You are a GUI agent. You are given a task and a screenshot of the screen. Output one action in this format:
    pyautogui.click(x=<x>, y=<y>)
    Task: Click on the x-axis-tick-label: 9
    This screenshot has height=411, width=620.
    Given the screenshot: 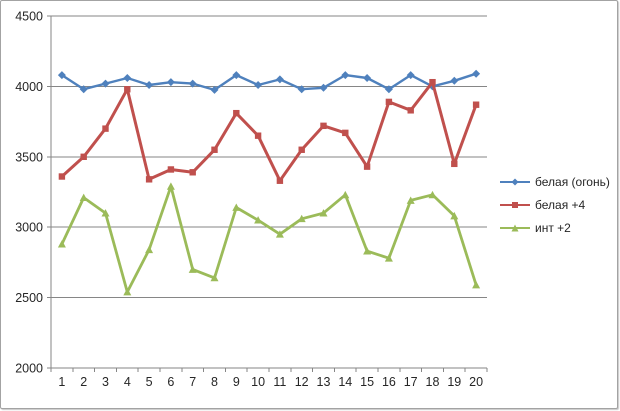 What is the action you would take?
    pyautogui.click(x=236, y=382)
    